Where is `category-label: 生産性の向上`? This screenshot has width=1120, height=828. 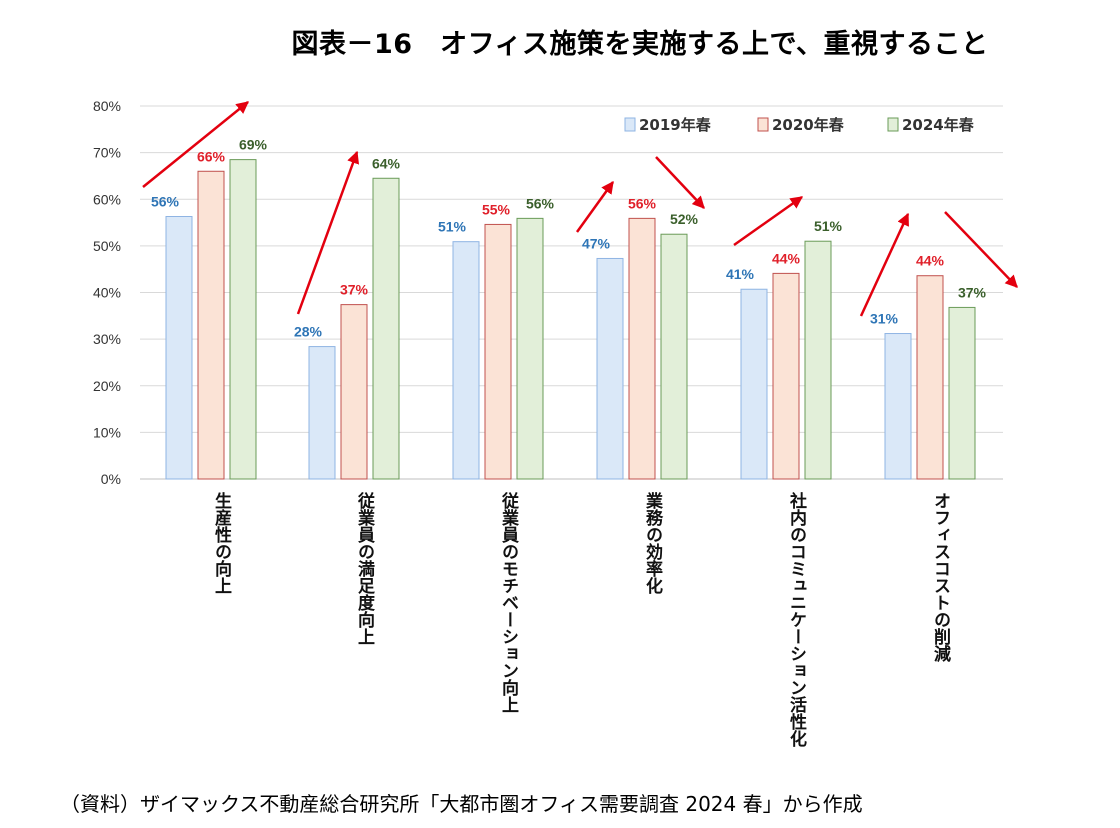
category-label: 生産性の向上 is located at coordinates (221, 542).